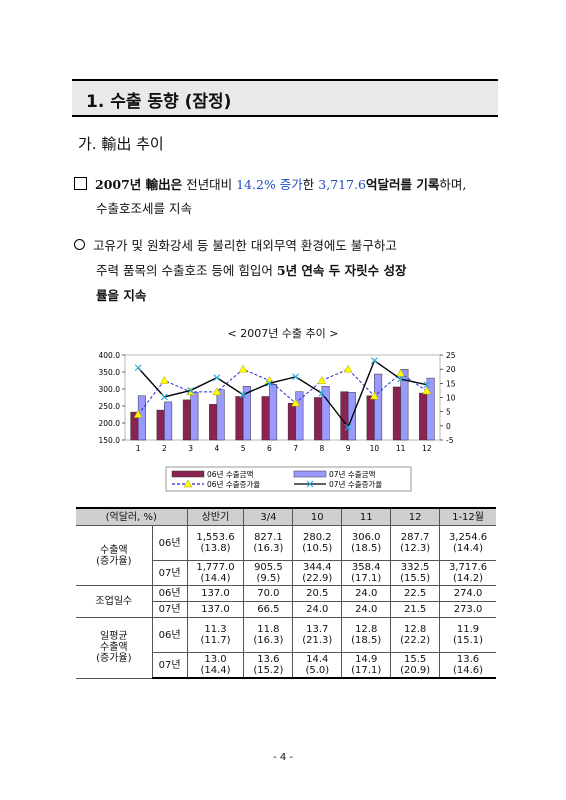  What do you see at coordinates (467, 635) in the screenshot?
I see `table-cell: 11.9 (15.1)` at bounding box center [467, 635].